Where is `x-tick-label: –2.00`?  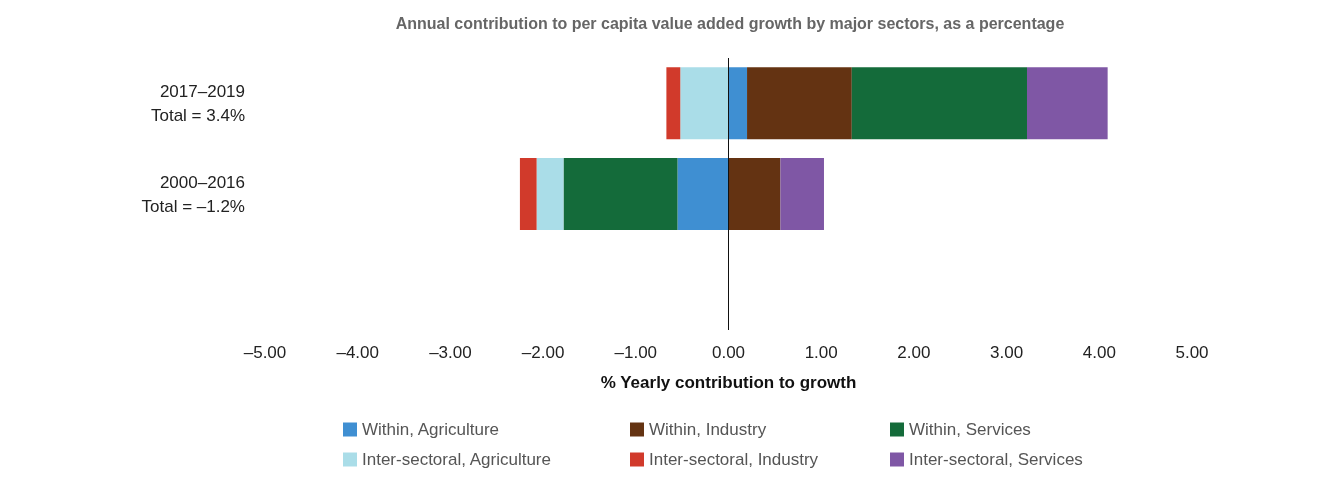
x-tick-label: –2.00 is located at coordinates (543, 352).